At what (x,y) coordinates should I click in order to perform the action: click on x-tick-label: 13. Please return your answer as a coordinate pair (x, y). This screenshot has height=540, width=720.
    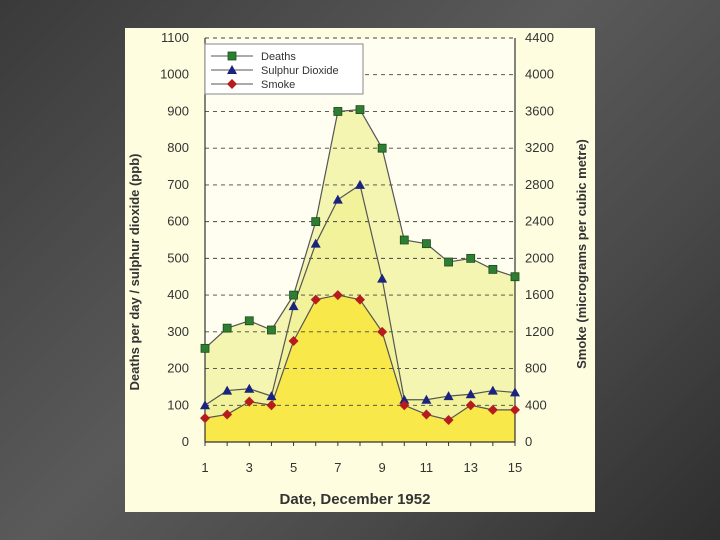
    Looking at the image, I should click on (470, 467).